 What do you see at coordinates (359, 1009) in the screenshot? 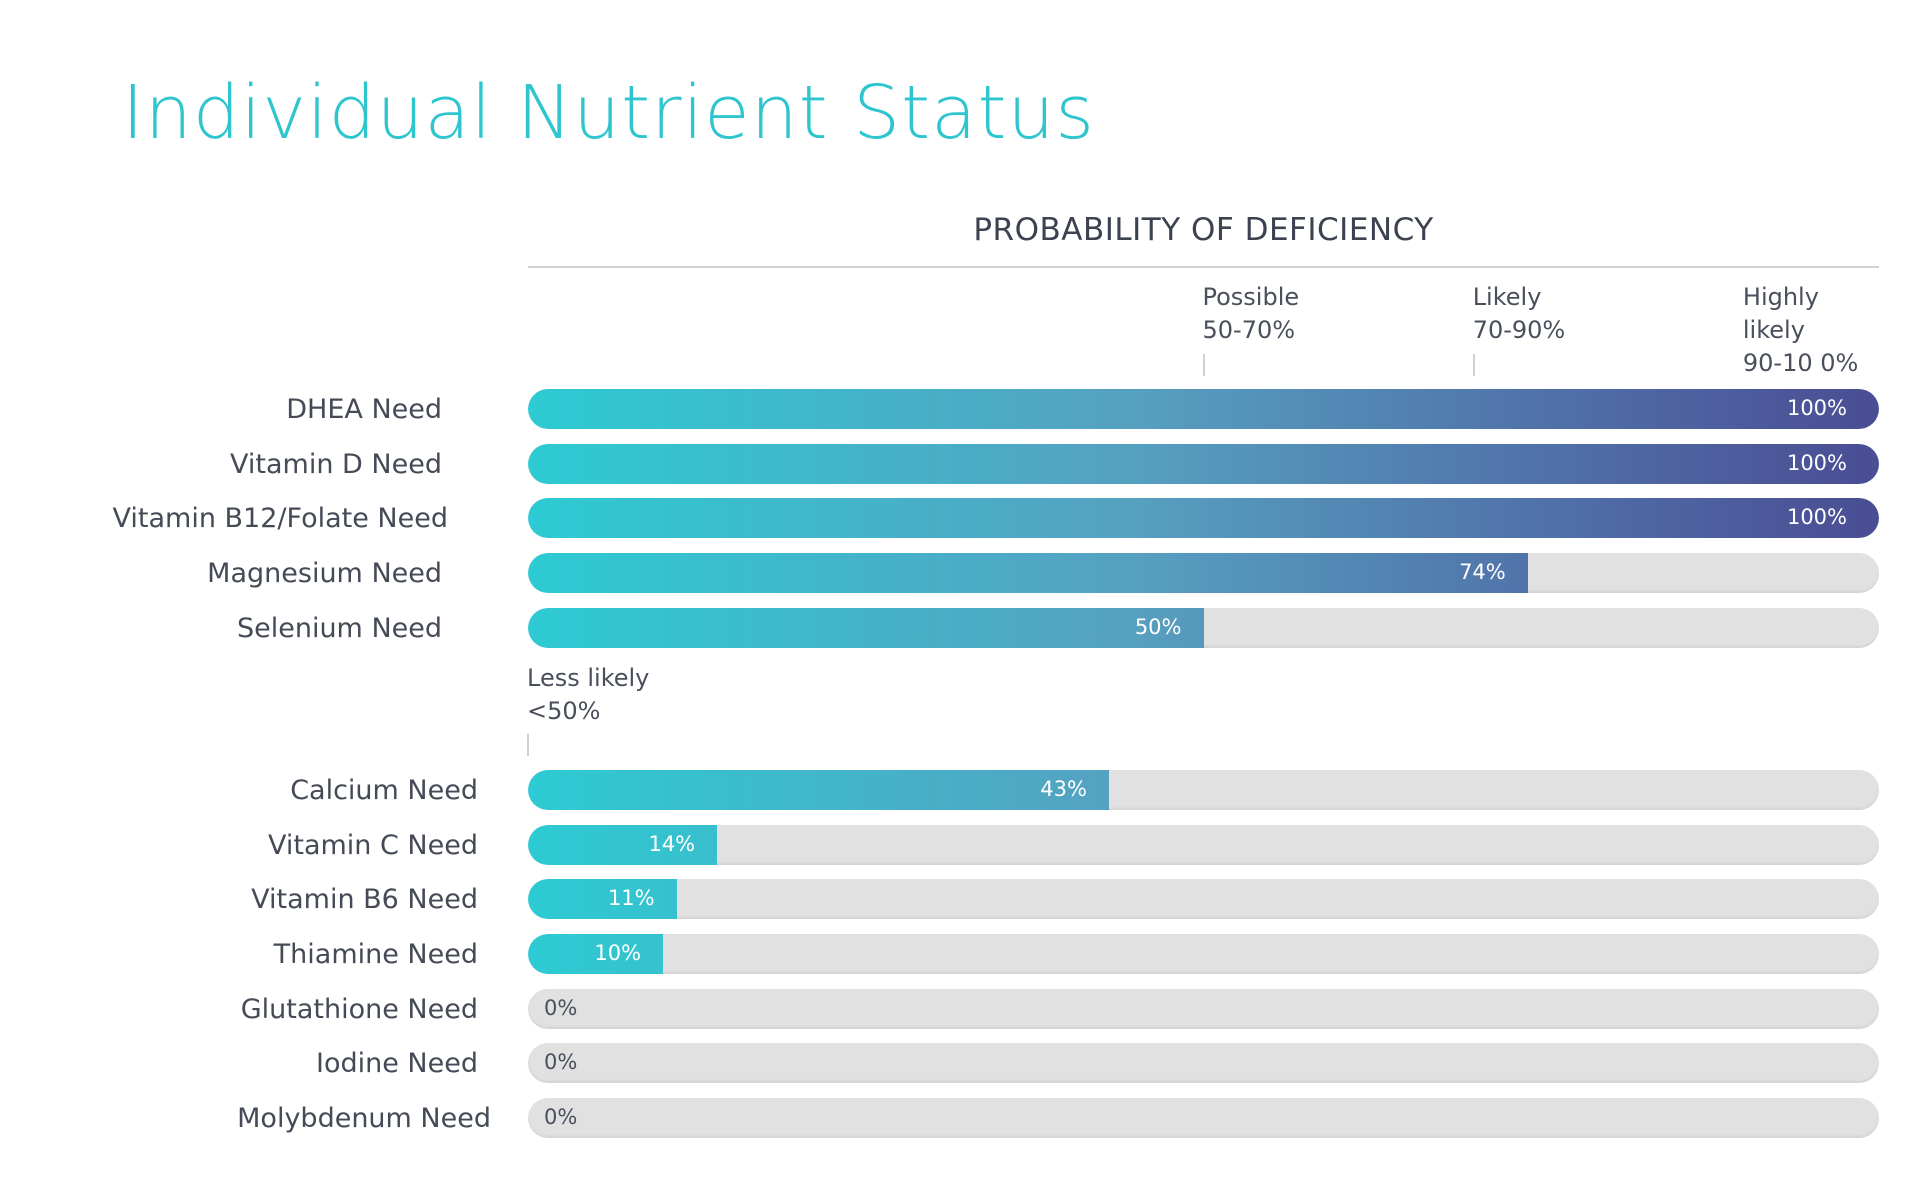
I see `category-label: Glutathione Need` at bounding box center [359, 1009].